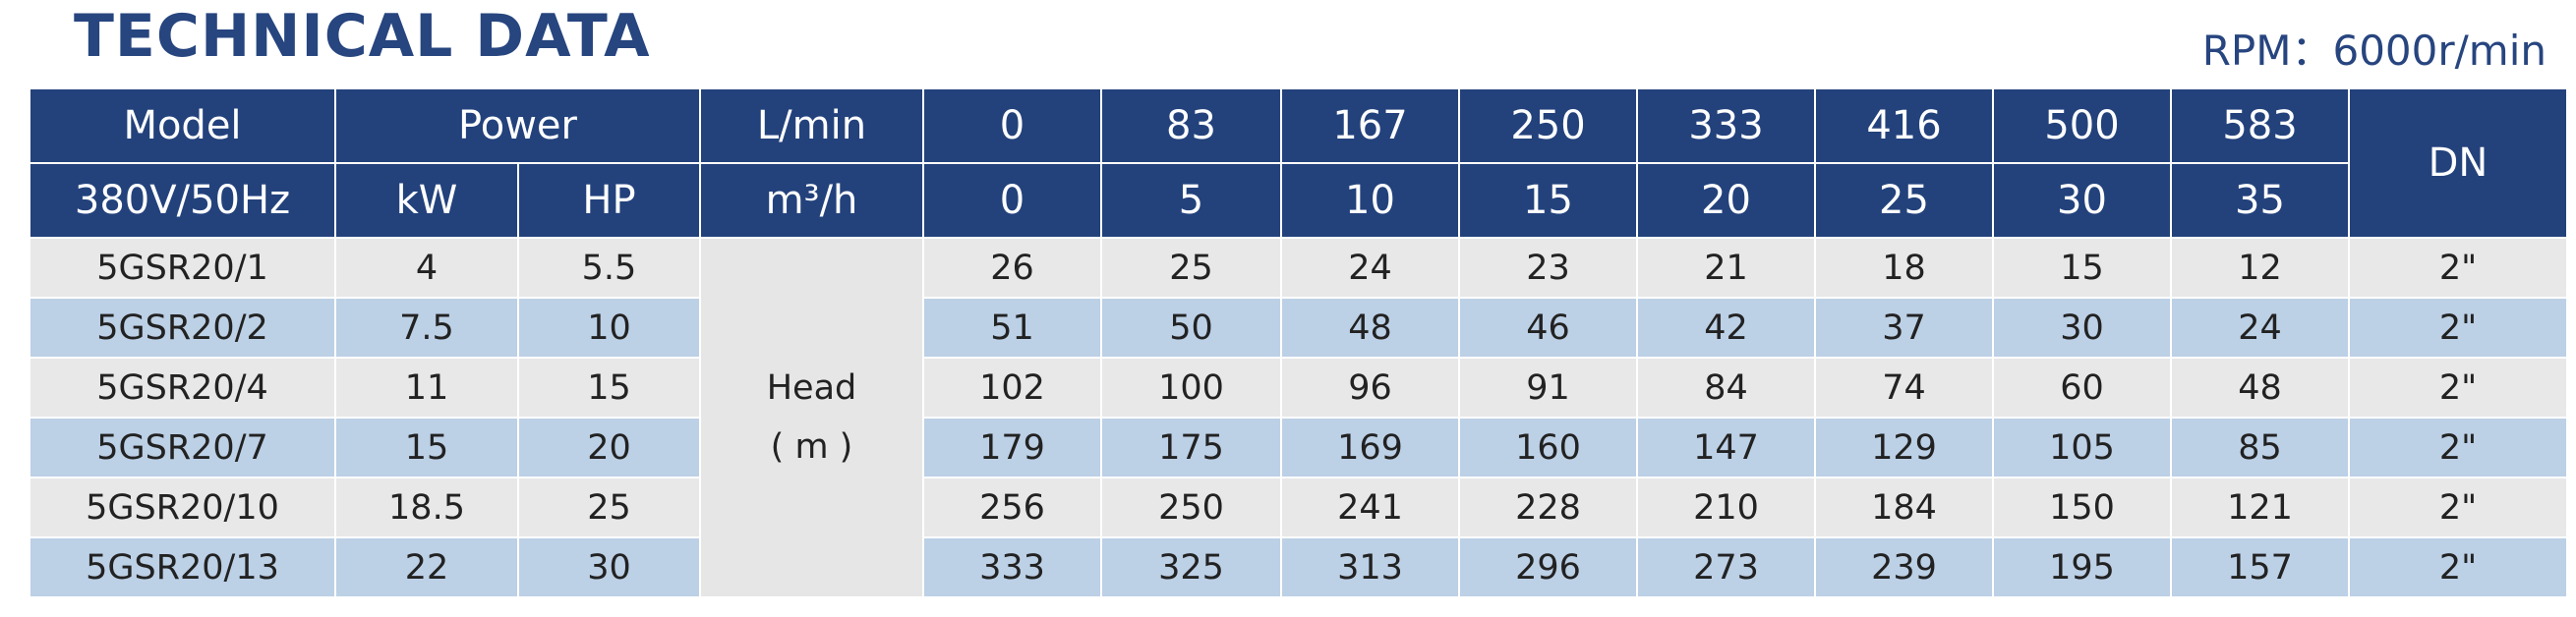  What do you see at coordinates (426, 567) in the screenshot?
I see `data-cell: 22` at bounding box center [426, 567].